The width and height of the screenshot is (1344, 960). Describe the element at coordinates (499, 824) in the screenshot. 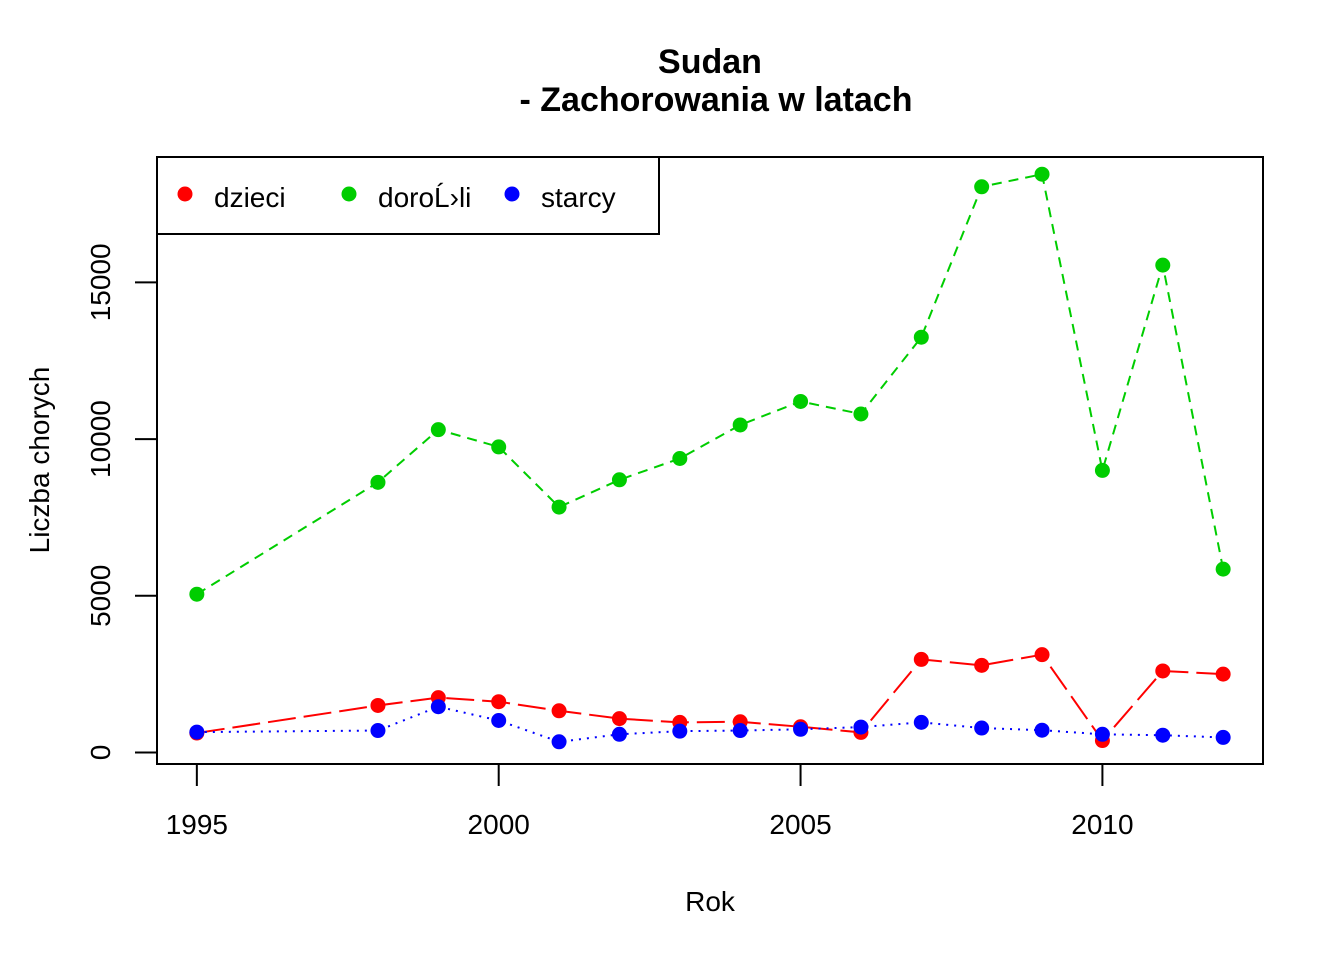

I see `x-tick-label: 2000` at that location.